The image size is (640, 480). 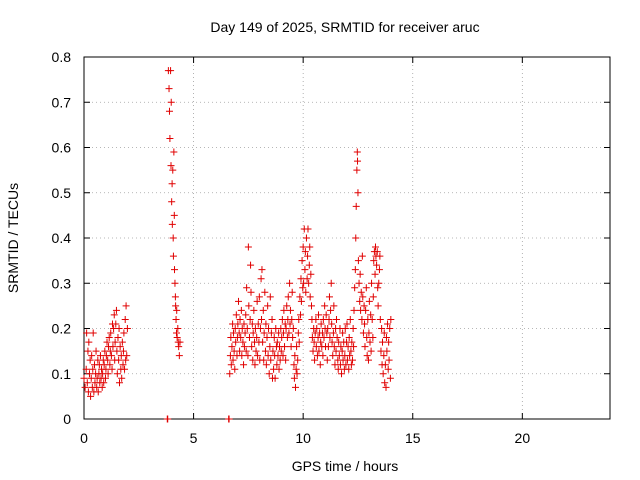 I want to click on y-tick-label: 0.3, so click(x=62, y=283).